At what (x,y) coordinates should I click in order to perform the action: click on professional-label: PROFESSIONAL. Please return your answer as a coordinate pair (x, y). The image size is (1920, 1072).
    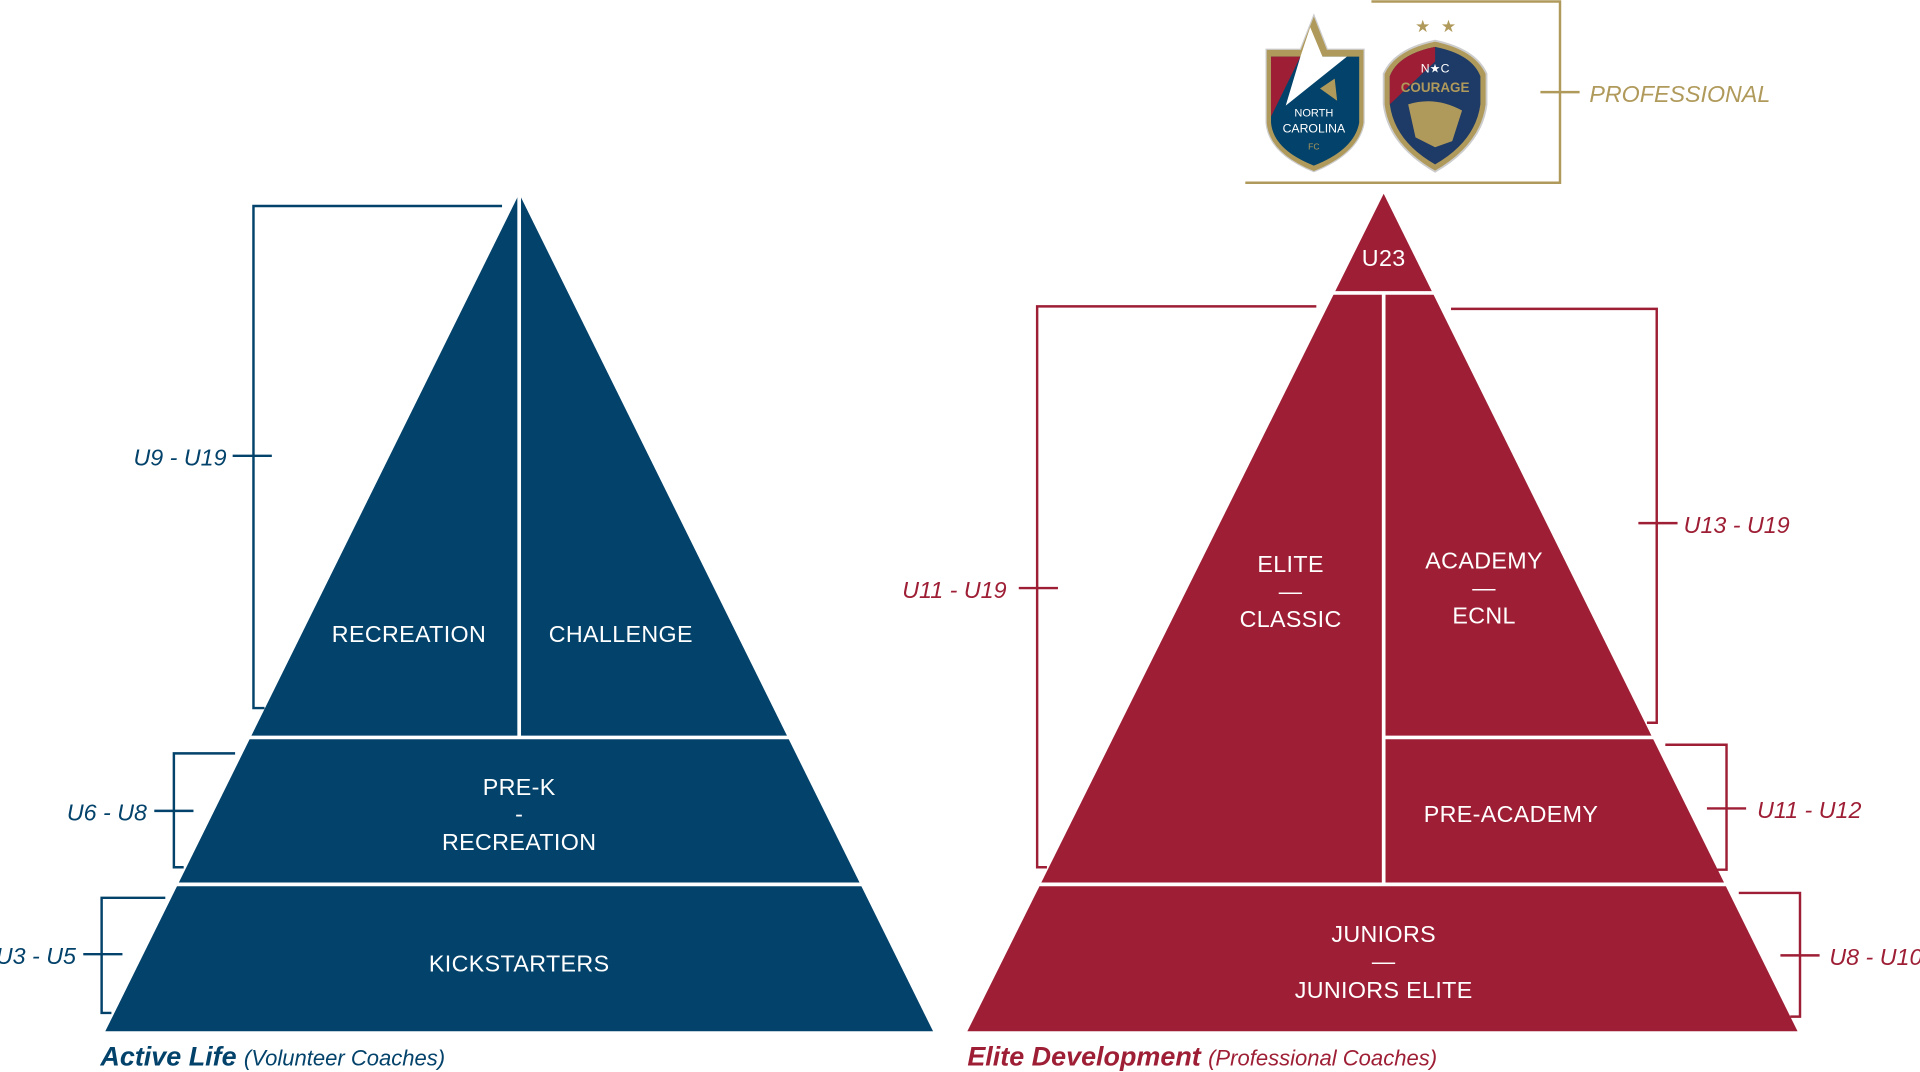
    Looking at the image, I should click on (1679, 94).